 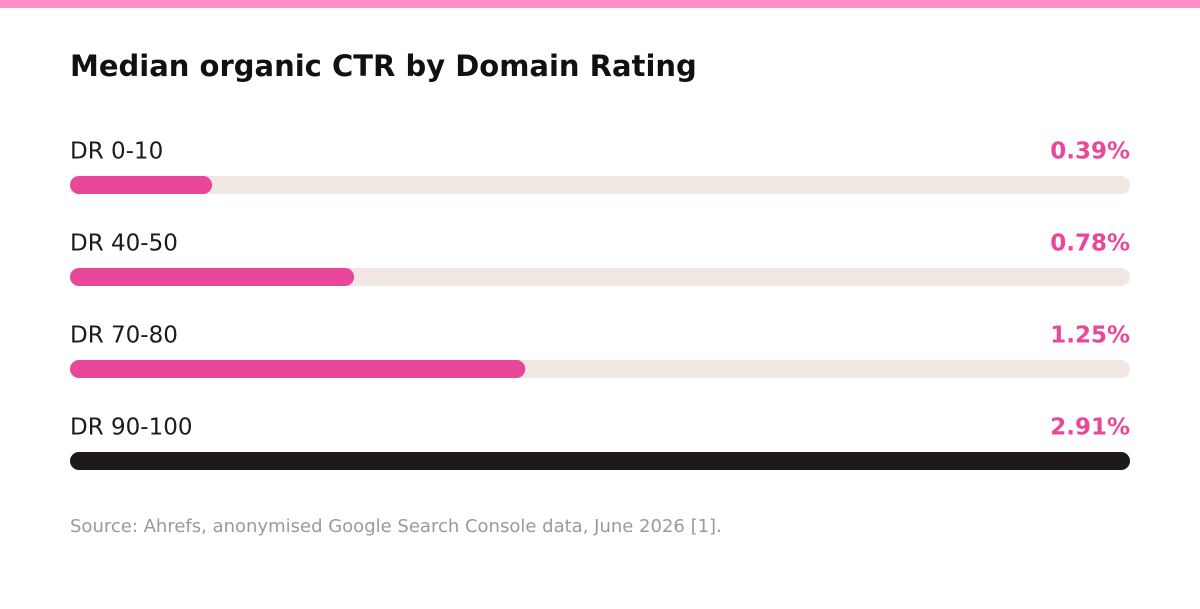 I want to click on value-label: 0.78%, so click(x=1090, y=244).